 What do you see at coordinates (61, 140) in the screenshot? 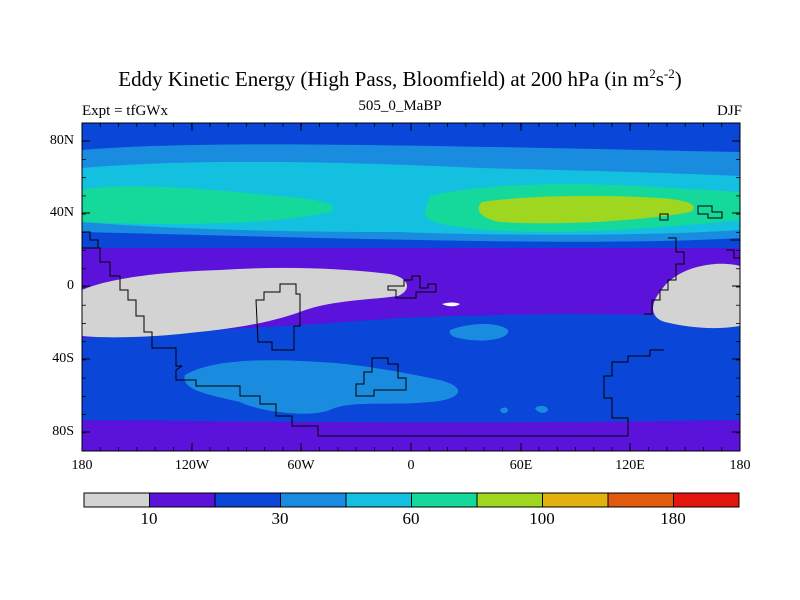
I see `y-tick-label: 80N` at bounding box center [61, 140].